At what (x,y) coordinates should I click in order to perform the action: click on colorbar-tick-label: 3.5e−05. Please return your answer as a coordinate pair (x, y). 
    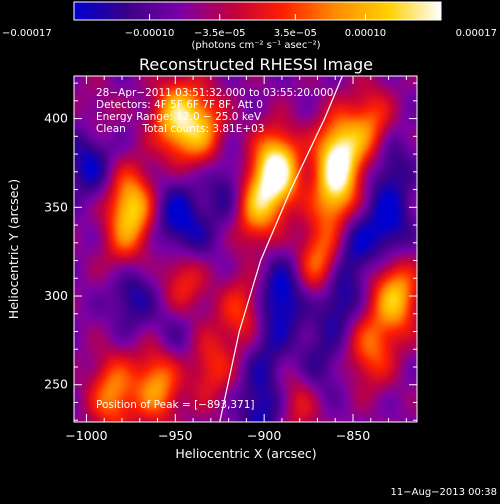
    Looking at the image, I should click on (295, 33).